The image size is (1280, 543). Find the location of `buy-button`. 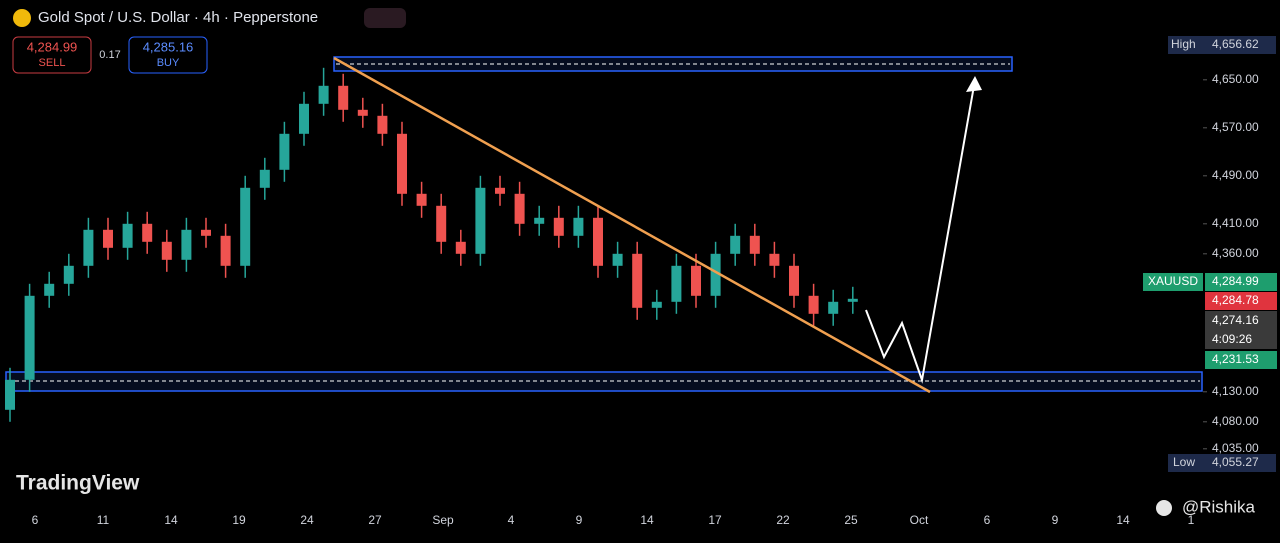

buy-button is located at coordinates (168, 55).